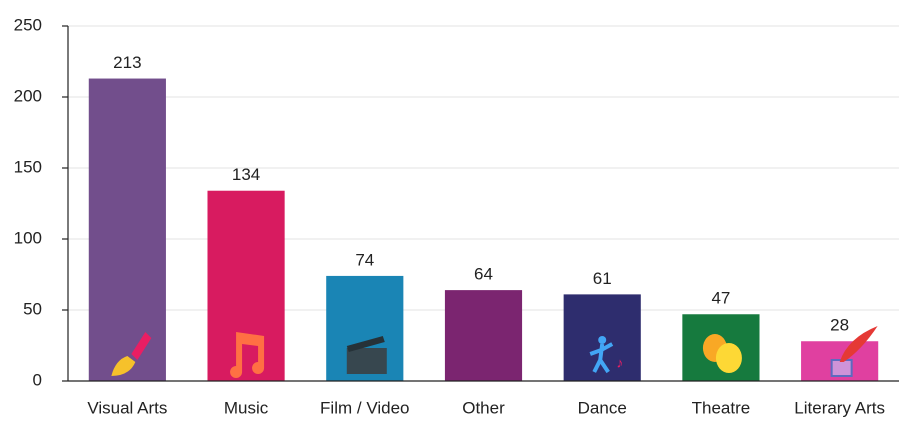 The width and height of the screenshot is (901, 421). I want to click on x-tick-label: Theatre, so click(721, 407).